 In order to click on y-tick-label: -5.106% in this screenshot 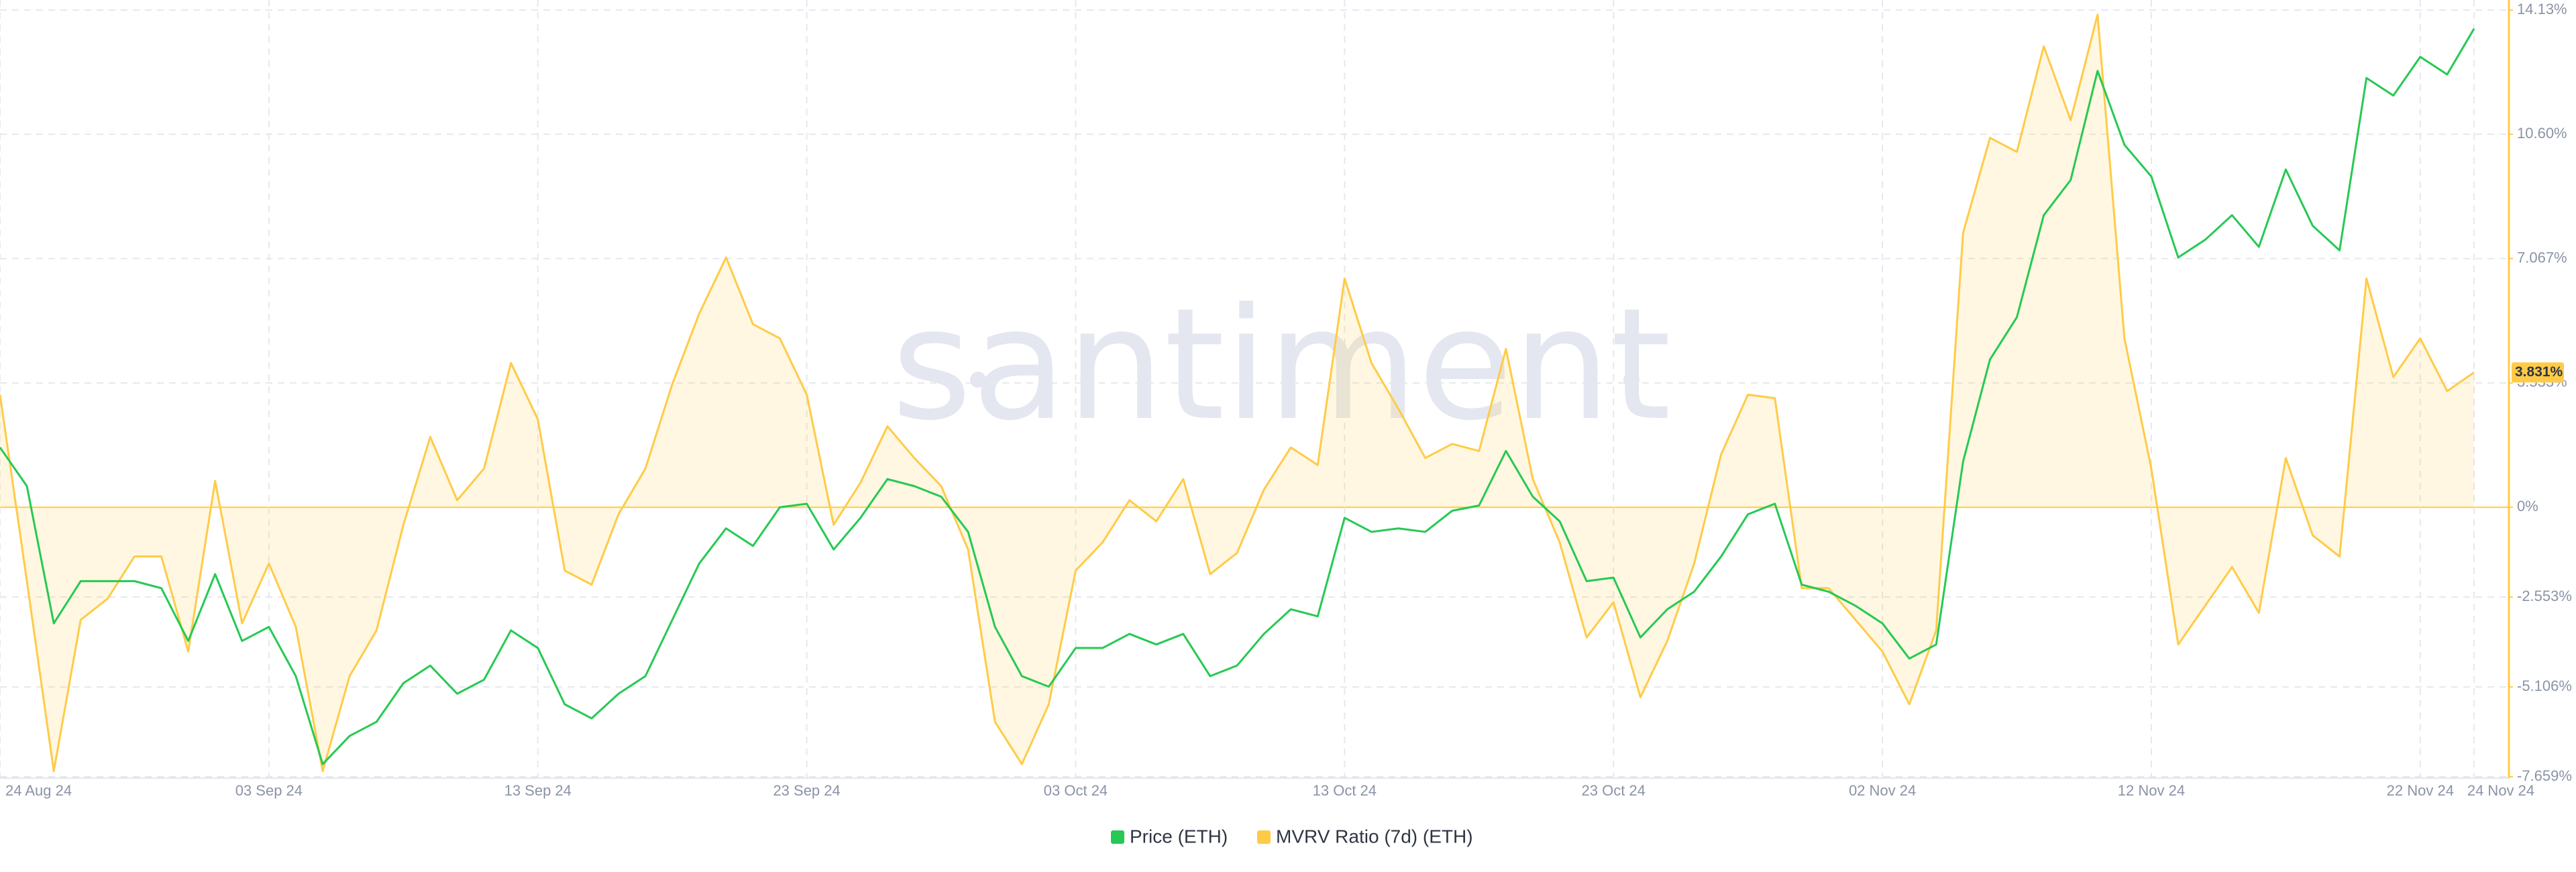, I will do `click(2544, 685)`.